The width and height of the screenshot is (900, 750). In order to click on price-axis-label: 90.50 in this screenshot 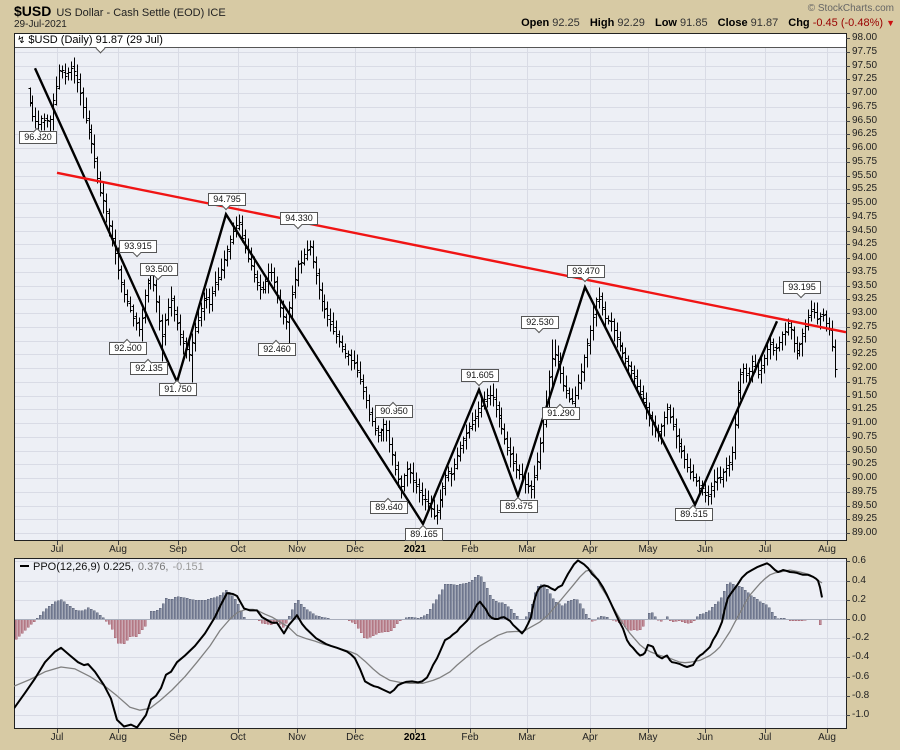, I will do `click(865, 450)`.